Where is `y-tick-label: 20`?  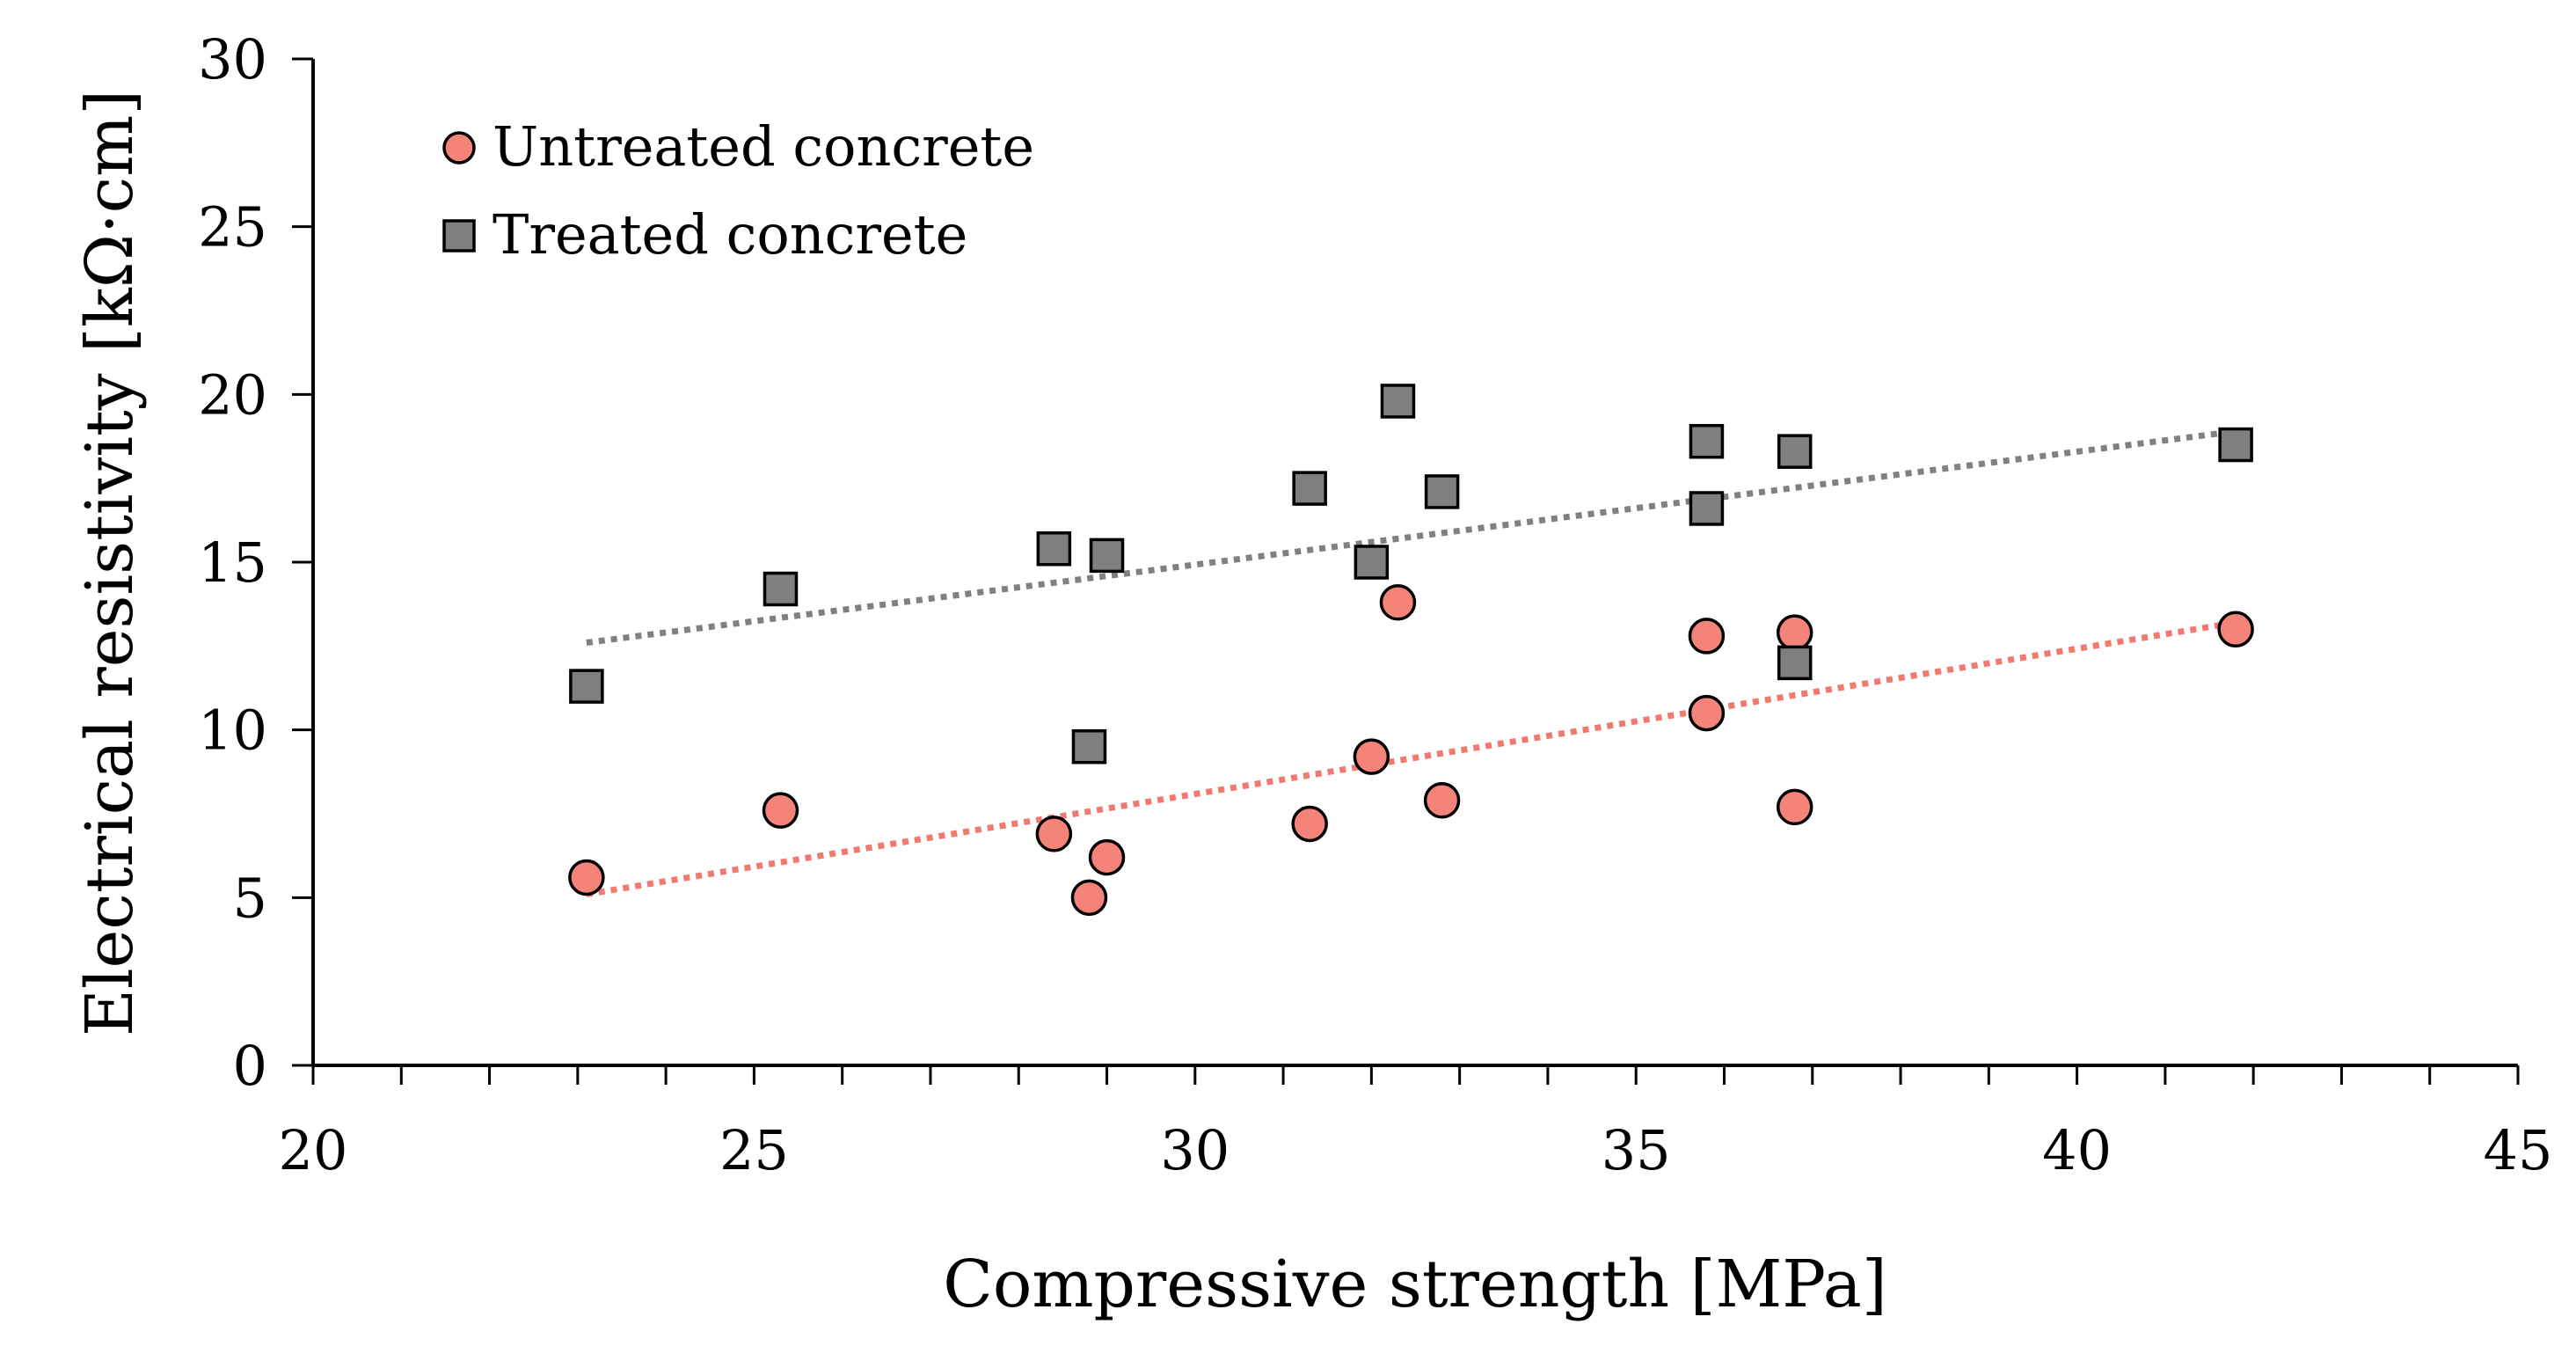
y-tick-label: 20 is located at coordinates (232, 394).